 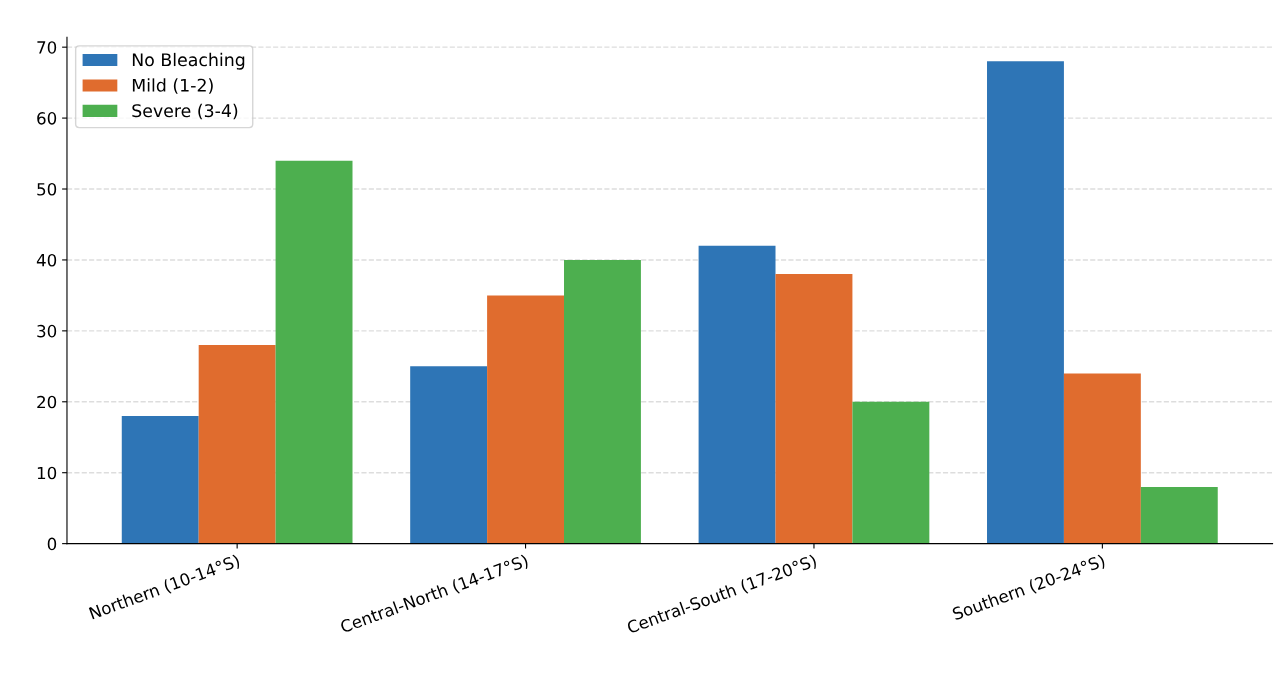 What do you see at coordinates (52, 544) in the screenshot?
I see `y-tick-label: 0` at bounding box center [52, 544].